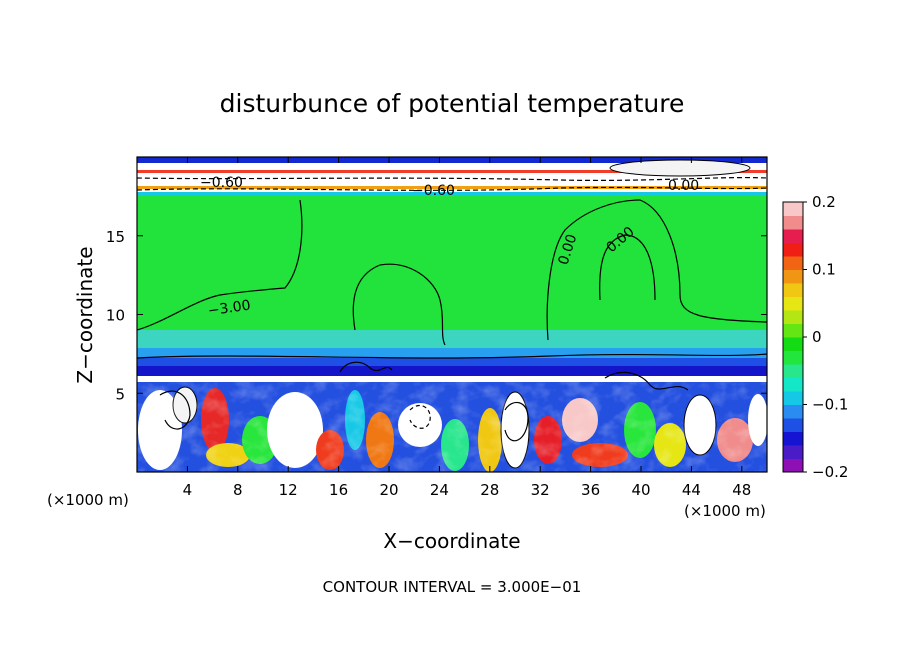 This screenshot has height=654, width=904. Describe the element at coordinates (452, 379) in the screenshot. I see `mid-band-white` at that location.